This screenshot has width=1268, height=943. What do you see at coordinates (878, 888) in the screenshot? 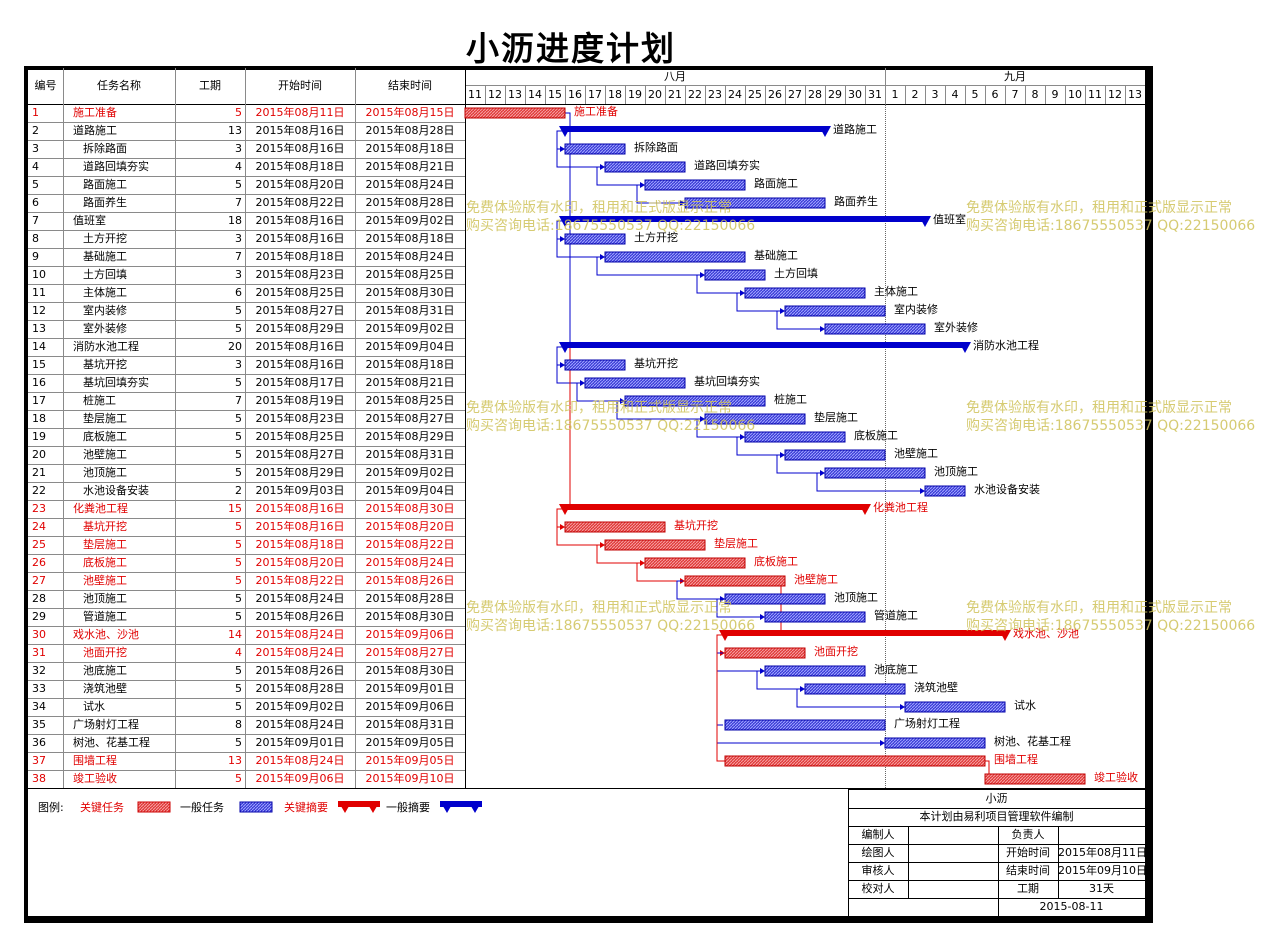
I see `info-checker-label: 校对人` at bounding box center [878, 888].